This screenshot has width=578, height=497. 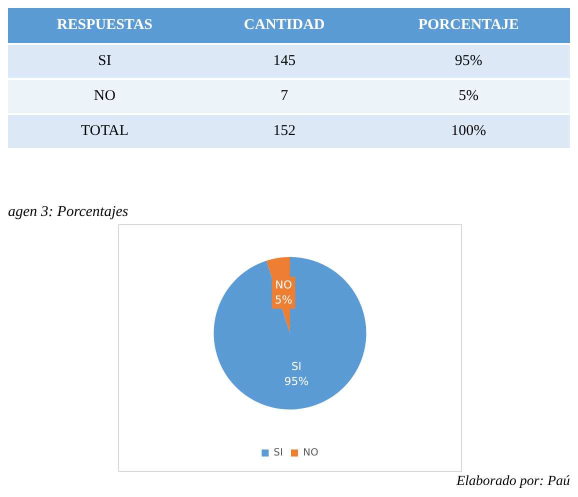 What do you see at coordinates (283, 300) in the screenshot?
I see `data-label: 5%` at bounding box center [283, 300].